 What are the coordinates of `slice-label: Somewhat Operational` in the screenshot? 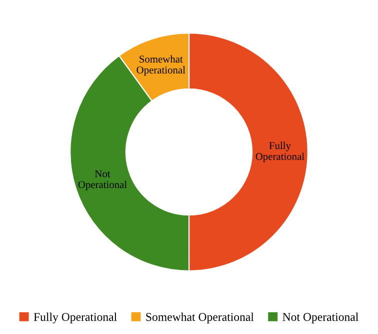 It's located at (161, 65).